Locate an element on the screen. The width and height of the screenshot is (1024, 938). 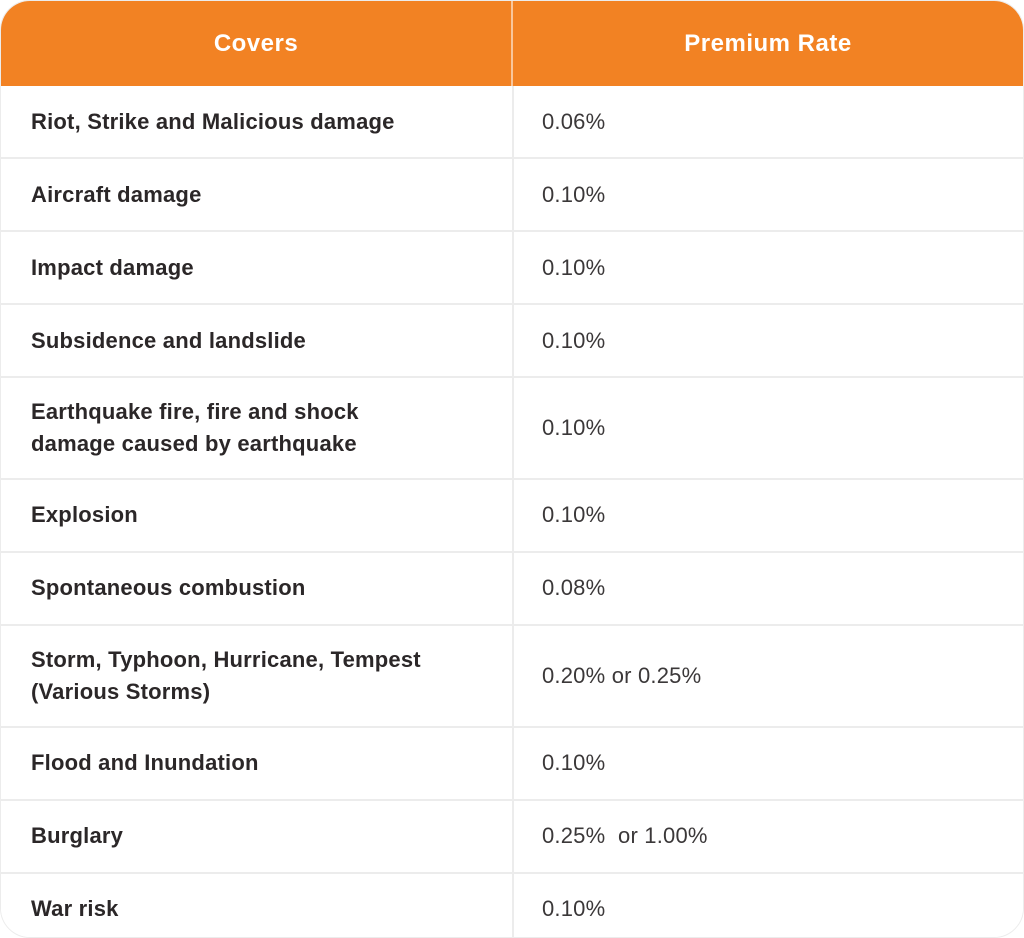
table-row: Explosion 0.10% is located at coordinates (512, 516).